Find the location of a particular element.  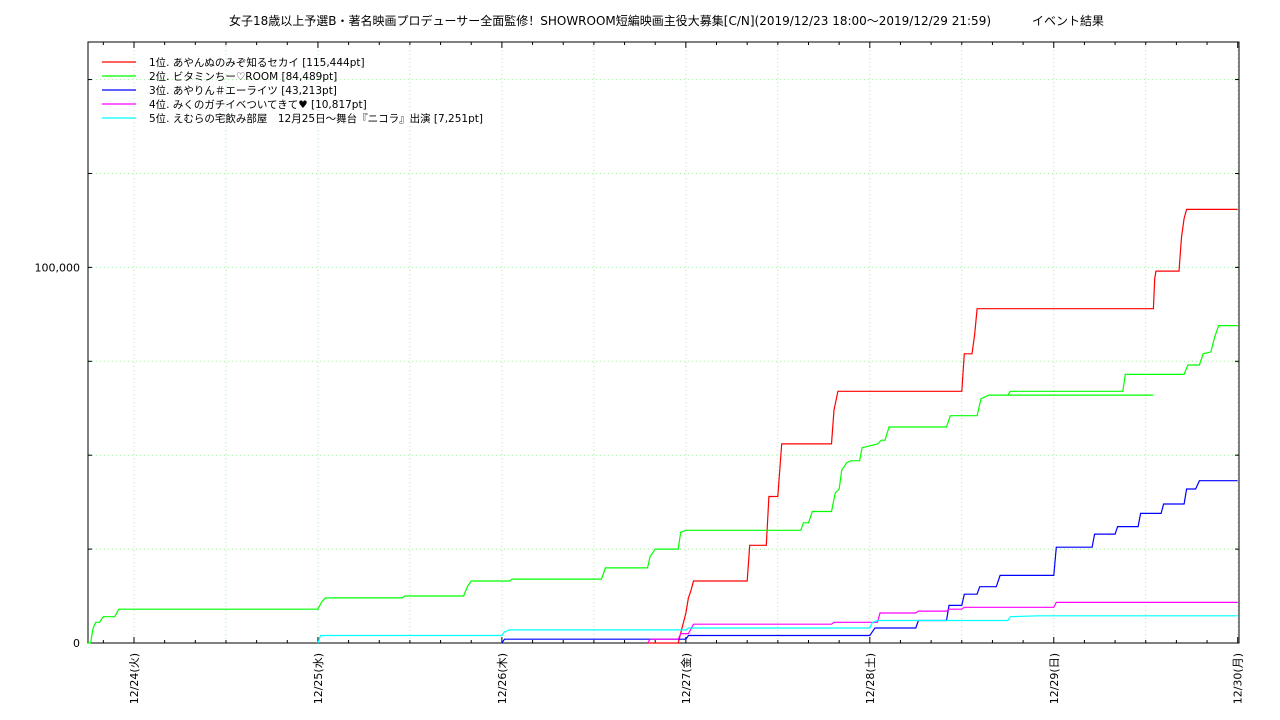

legend-label-1: 1位. あやんぬのみぞ知るセカイ [115,444pt] is located at coordinates (257, 62).